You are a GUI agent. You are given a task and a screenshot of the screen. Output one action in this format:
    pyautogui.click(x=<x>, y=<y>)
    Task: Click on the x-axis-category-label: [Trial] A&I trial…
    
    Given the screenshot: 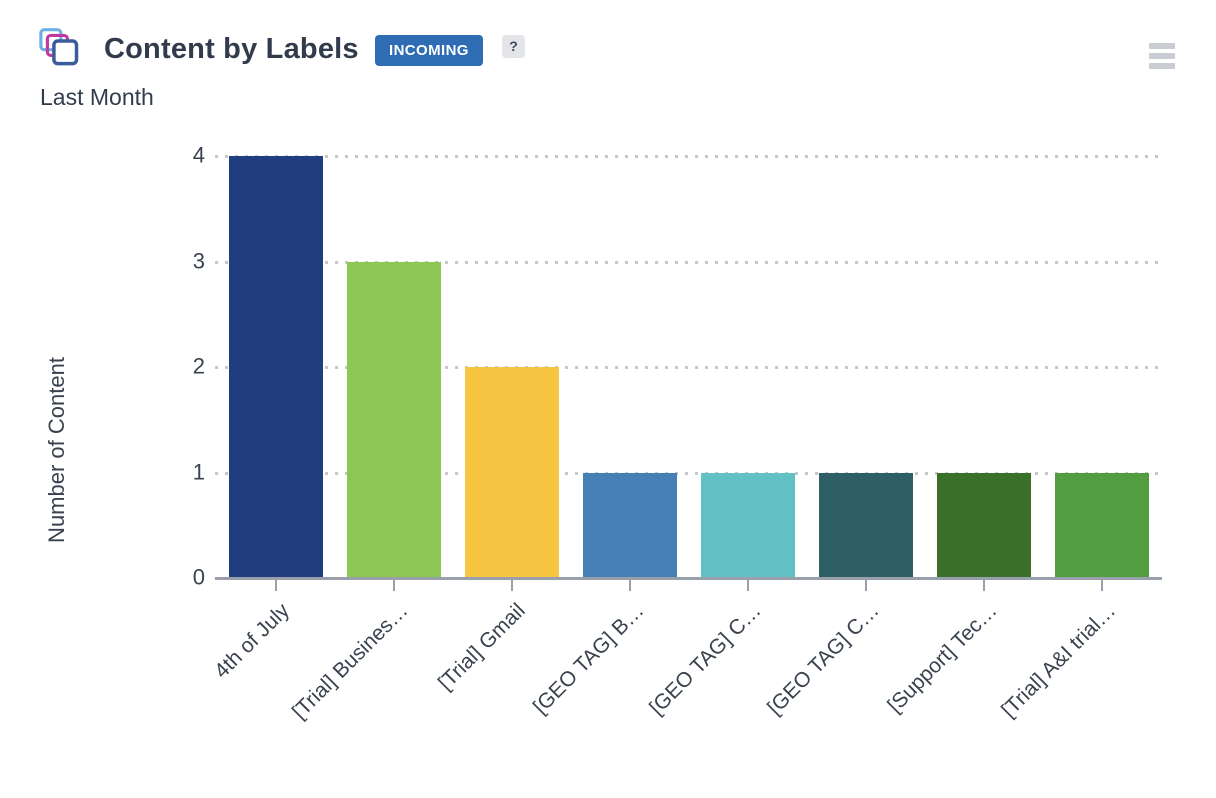 What is the action you would take?
    pyautogui.click(x=1058, y=660)
    